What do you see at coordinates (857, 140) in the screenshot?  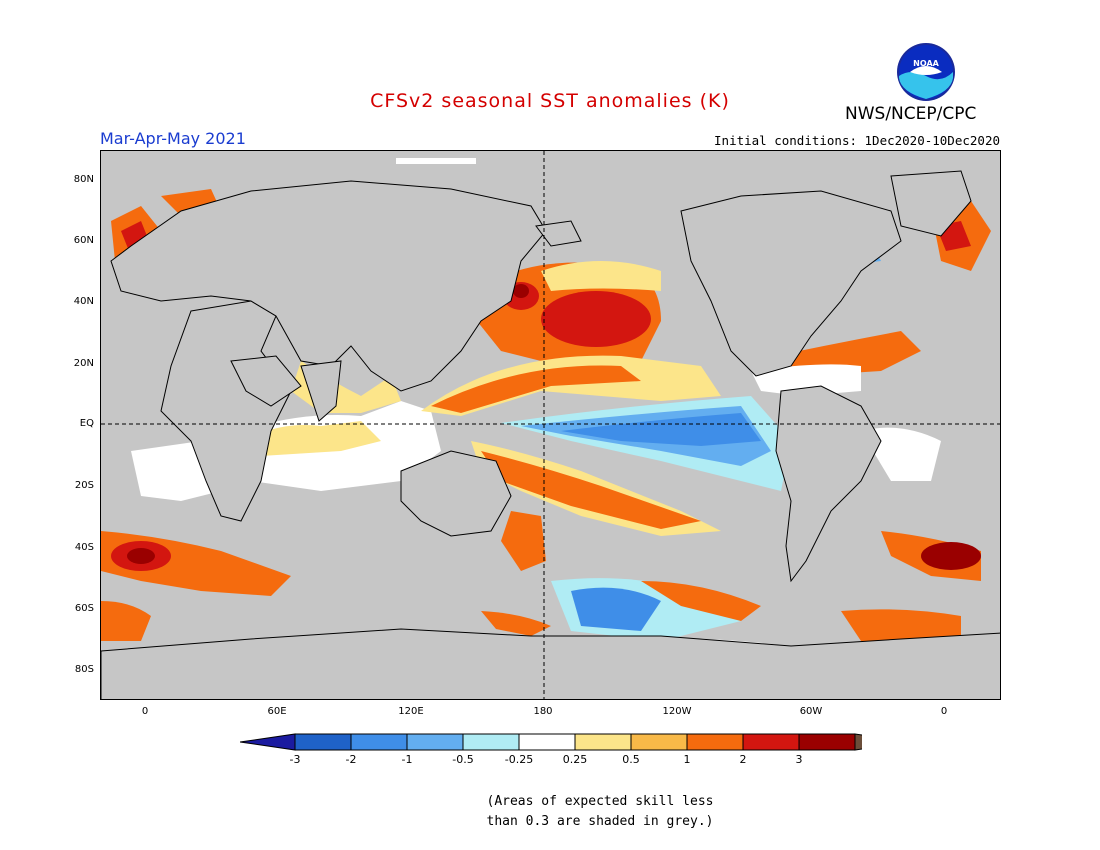 I see `initial-conditions-label: Initial conditions: 1Dec2020-10Dec2020` at bounding box center [857, 140].